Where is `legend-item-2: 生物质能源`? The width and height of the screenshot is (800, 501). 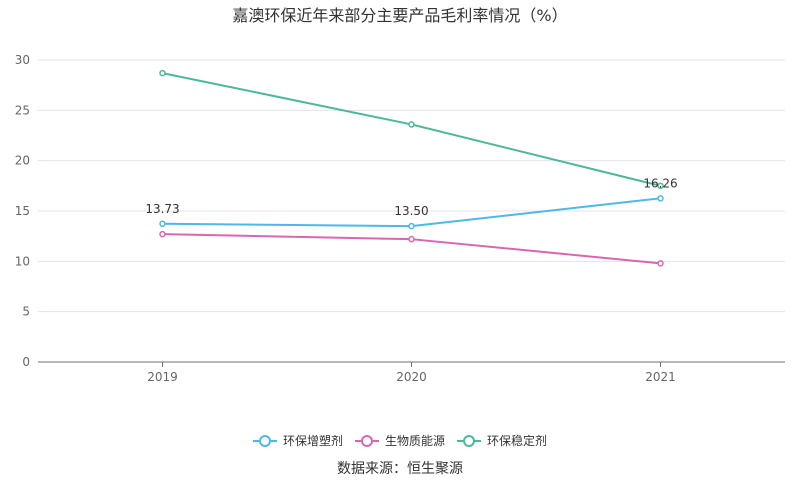 legend-item-2: 生物质能源 is located at coordinates (400, 441).